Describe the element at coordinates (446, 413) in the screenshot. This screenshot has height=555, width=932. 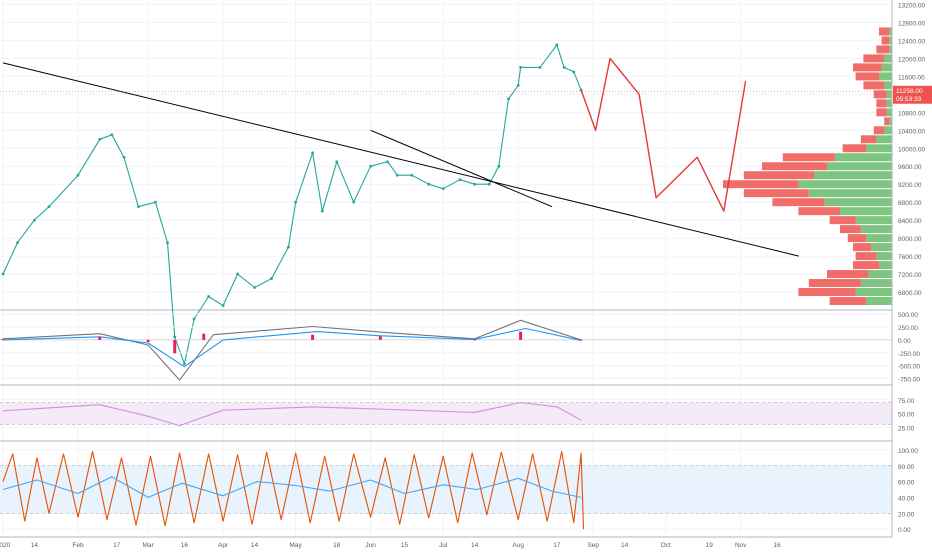
I see `oscillator-band` at that location.